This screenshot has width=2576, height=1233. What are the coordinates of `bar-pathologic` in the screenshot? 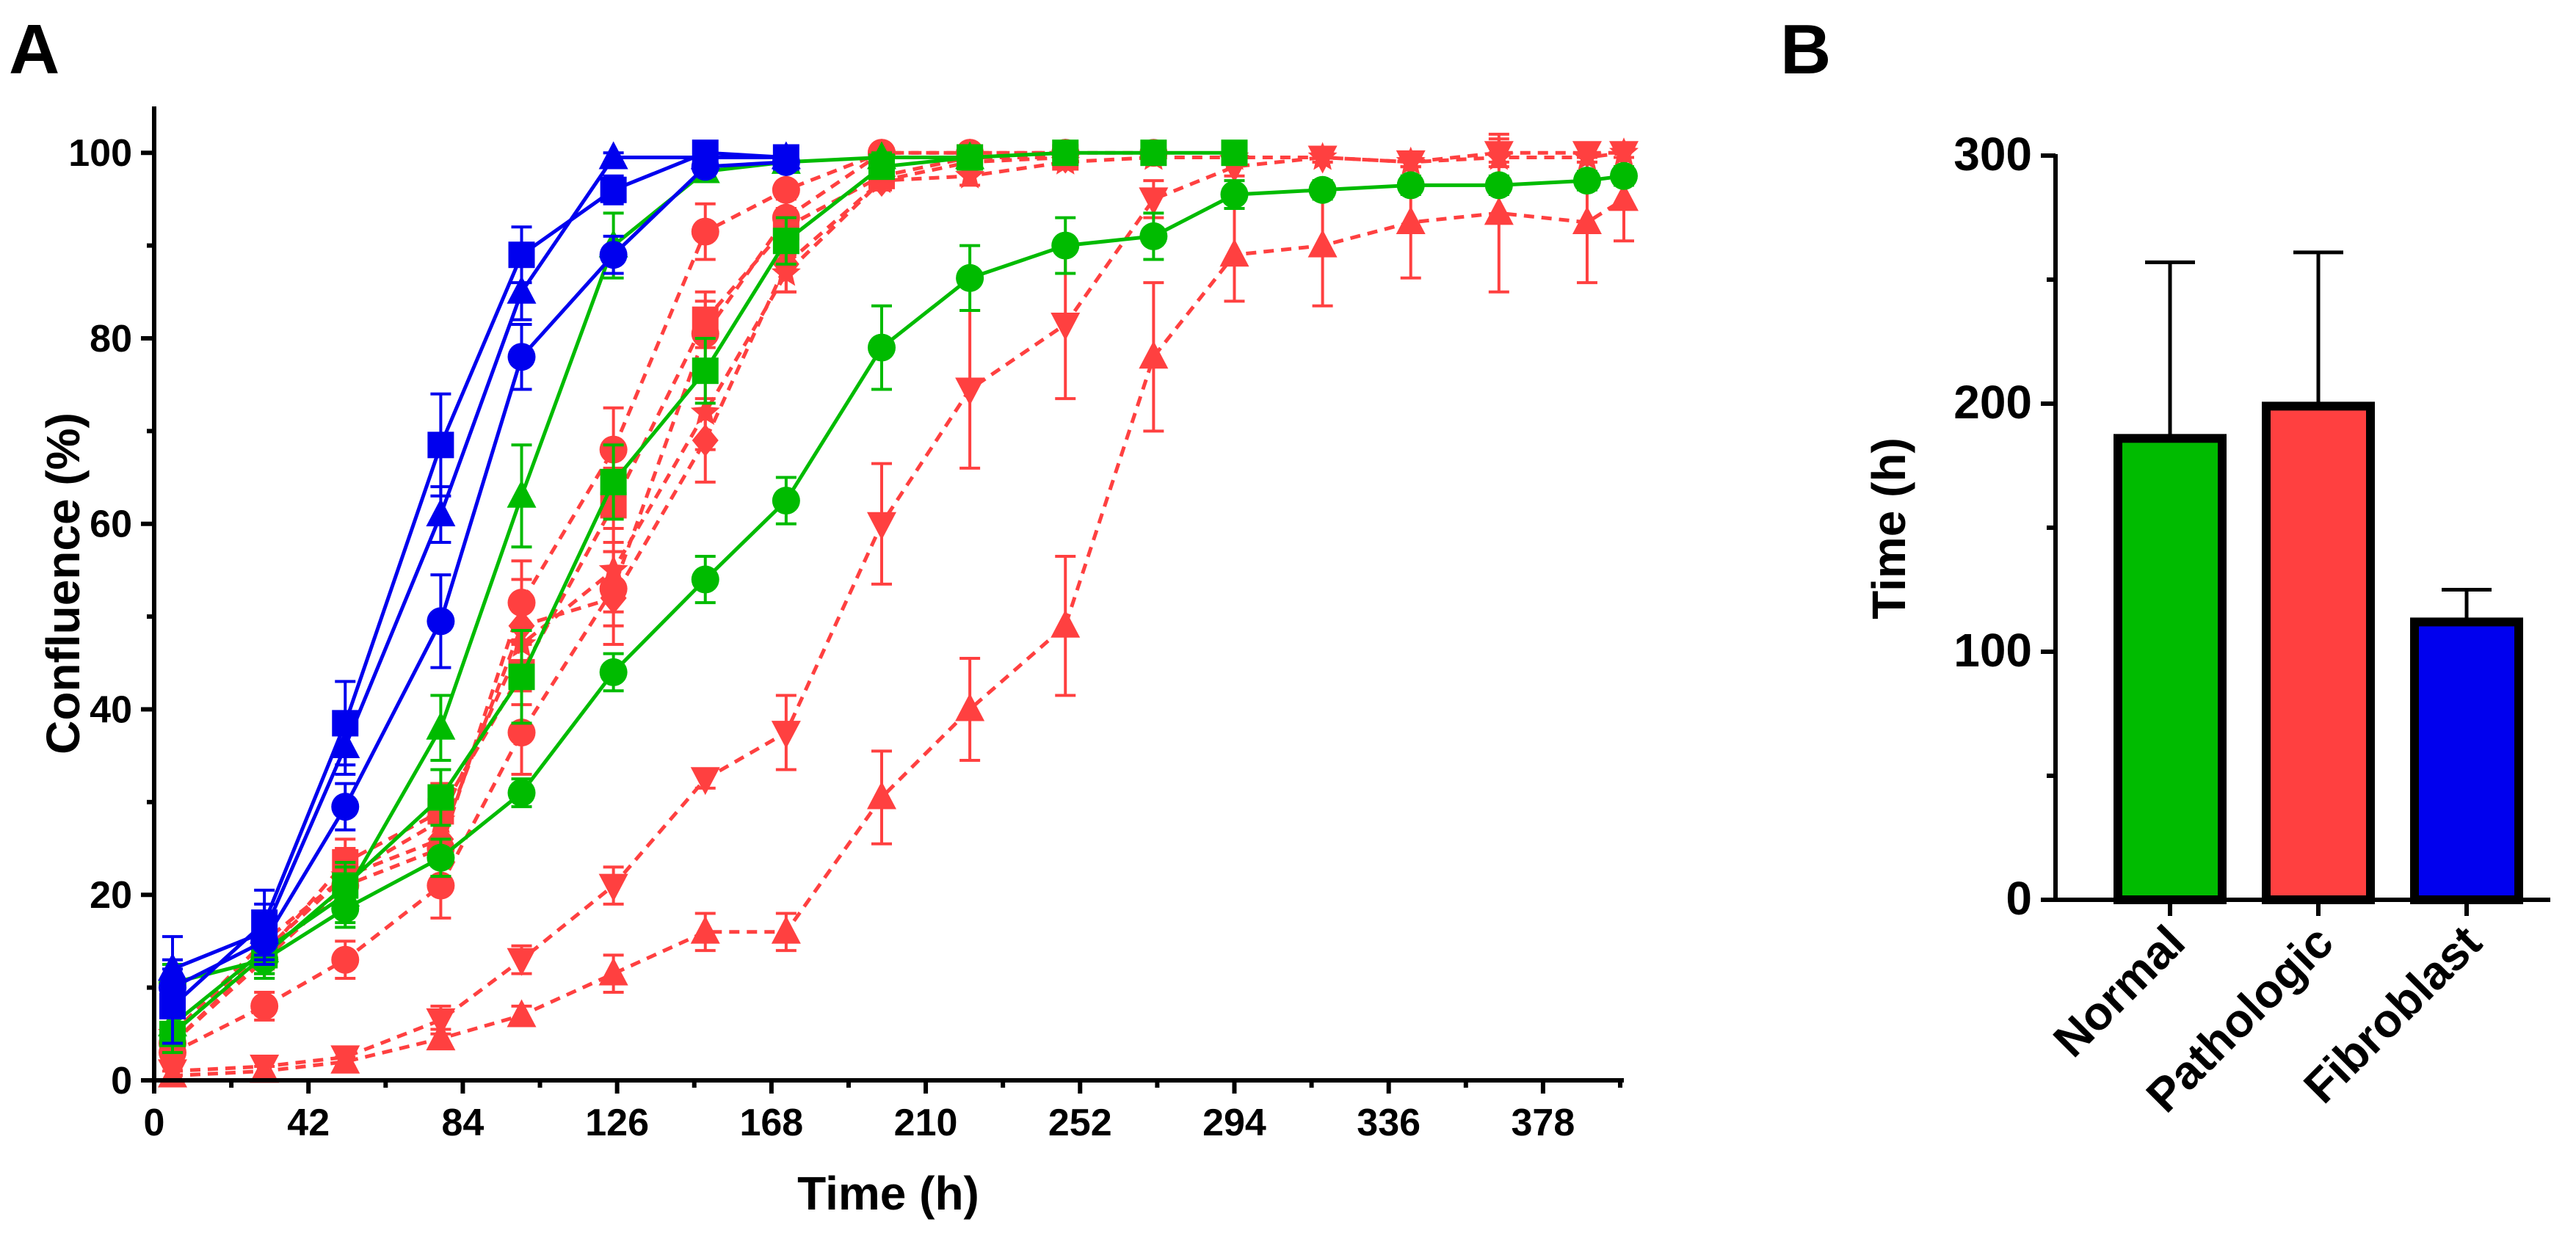 It's located at (2319, 652).